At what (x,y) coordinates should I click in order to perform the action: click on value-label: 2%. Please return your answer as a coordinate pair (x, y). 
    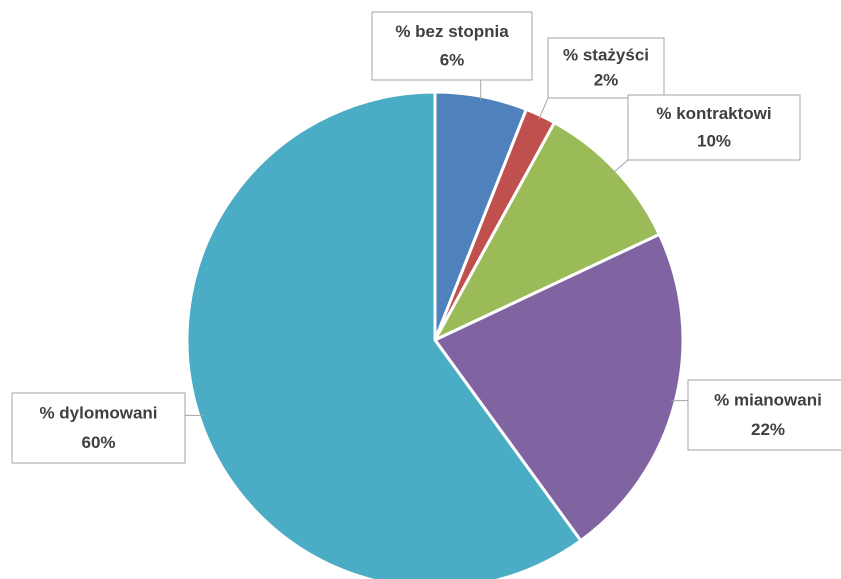
    Looking at the image, I should click on (606, 80).